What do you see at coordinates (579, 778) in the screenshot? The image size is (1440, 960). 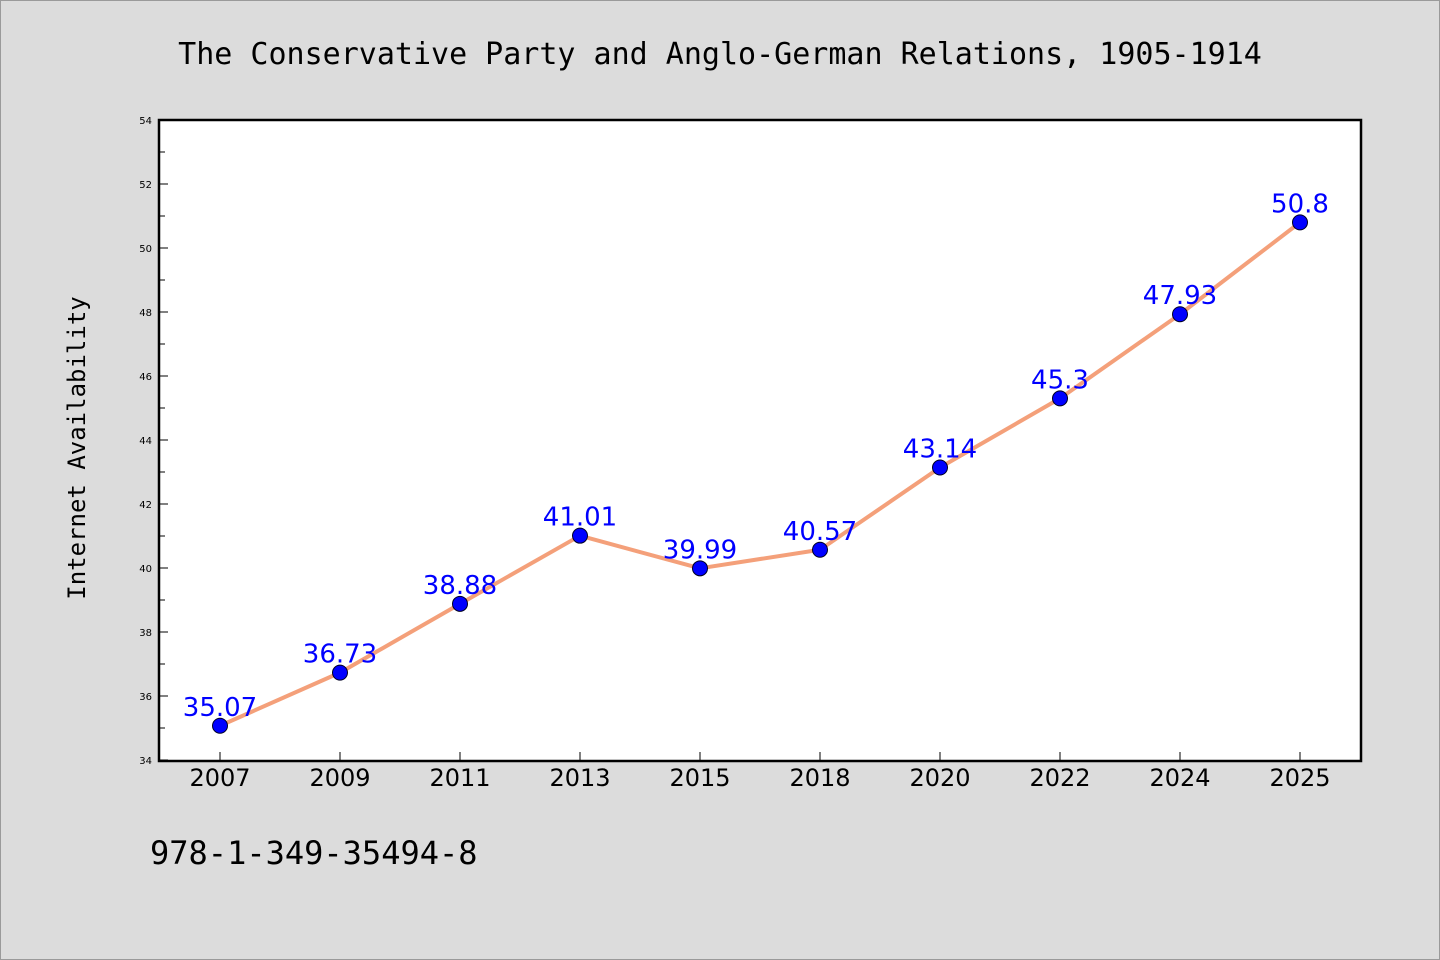 I see `x-tick-label: 2013` at bounding box center [579, 778].